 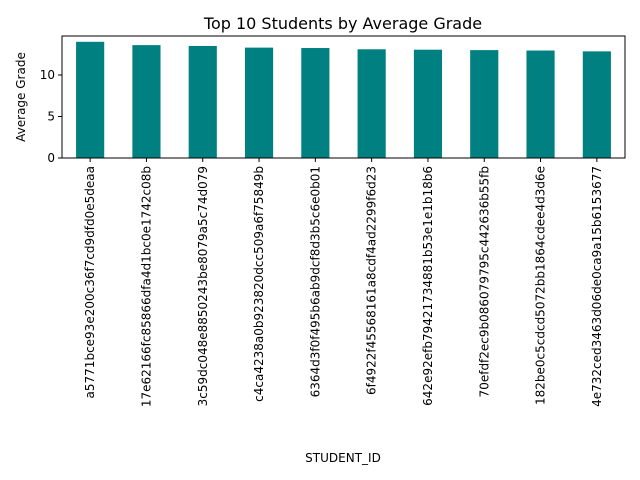 What do you see at coordinates (90, 282) in the screenshot?
I see `x-tick-label-1: a5771bce93e200c36f7cd9dfd0e5deaa` at bounding box center [90, 282].